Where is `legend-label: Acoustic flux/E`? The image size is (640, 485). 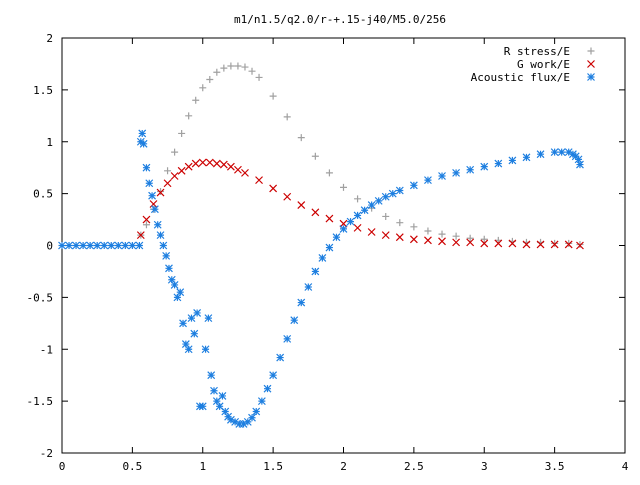 legend-label: Acoustic flux/E is located at coordinates (520, 77).